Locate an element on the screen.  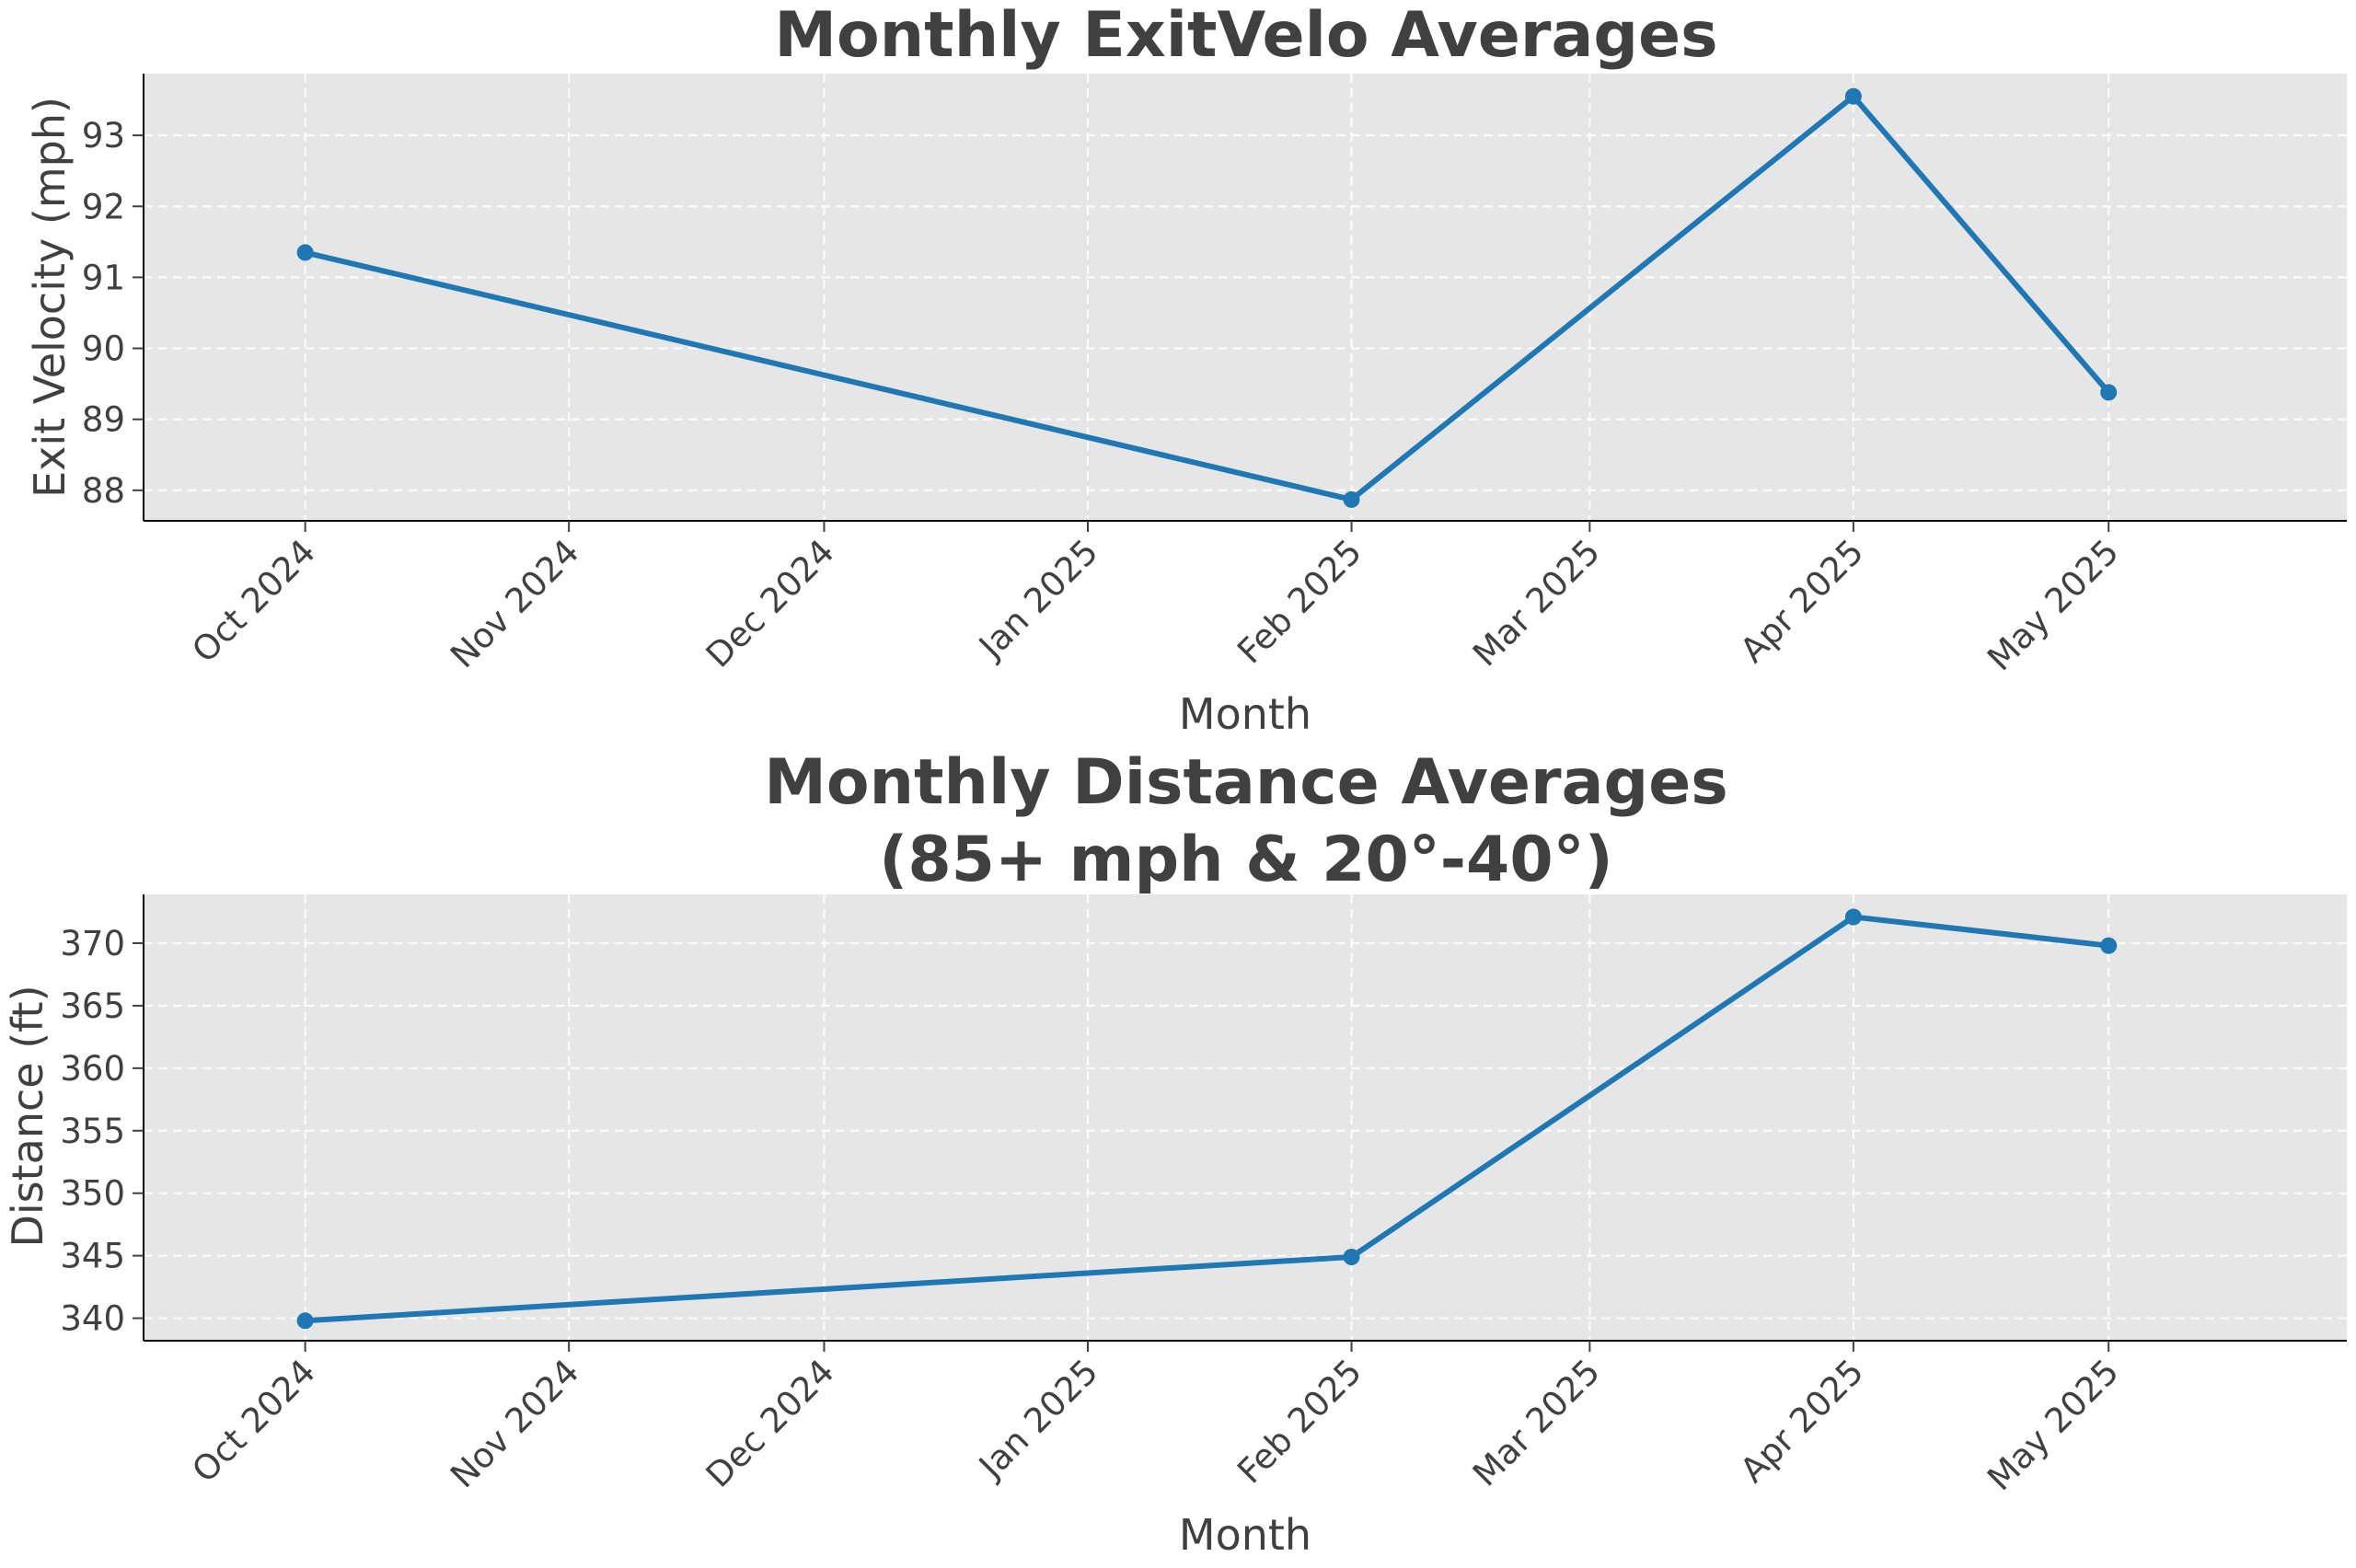
y-tick-label: 350 is located at coordinates (92, 1194).